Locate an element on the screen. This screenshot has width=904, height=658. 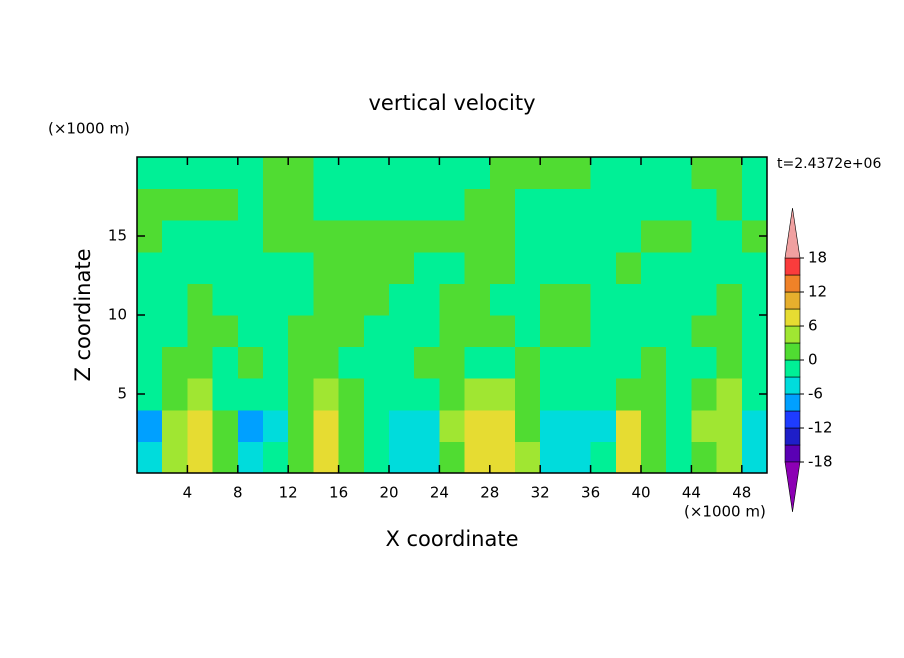
colorbar-tick-label: 6 is located at coordinates (813, 326).